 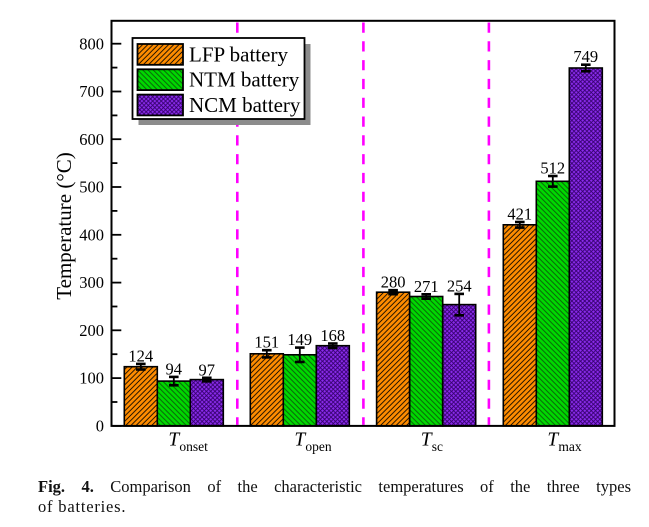 I want to click on svg-text: 800, so click(x=91, y=43).